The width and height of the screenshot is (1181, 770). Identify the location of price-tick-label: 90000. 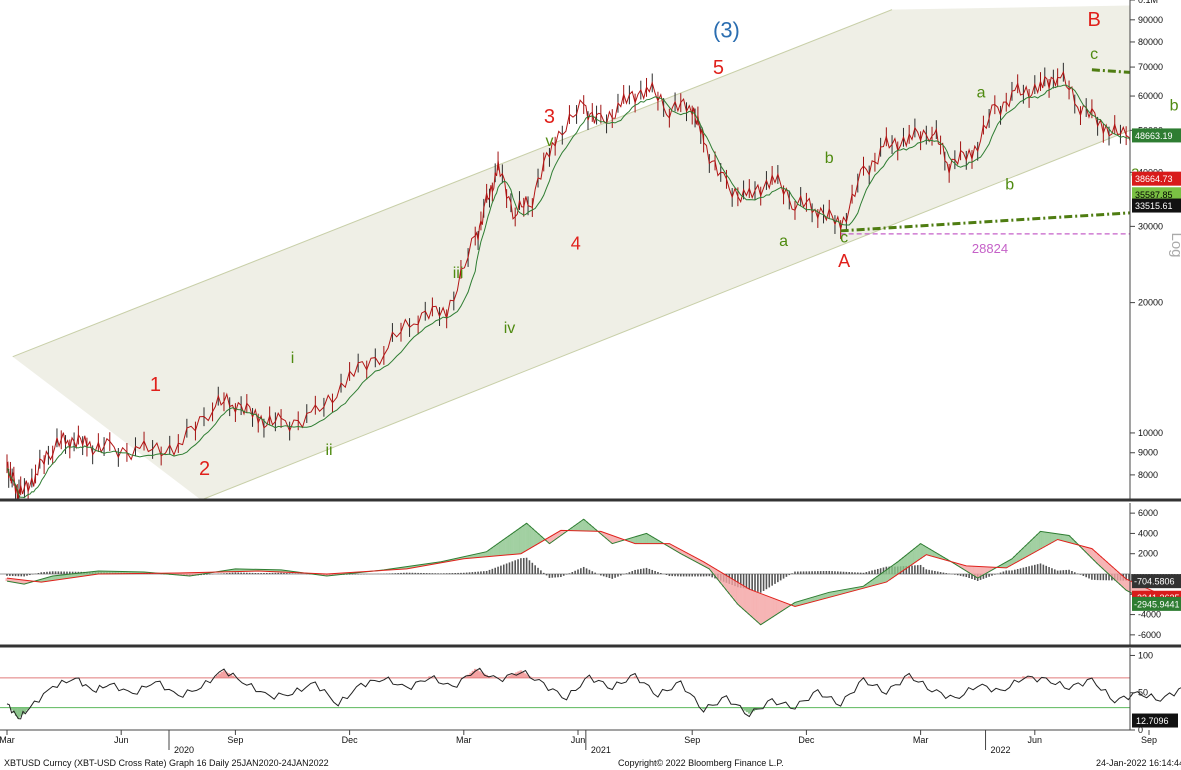
(1150, 20).